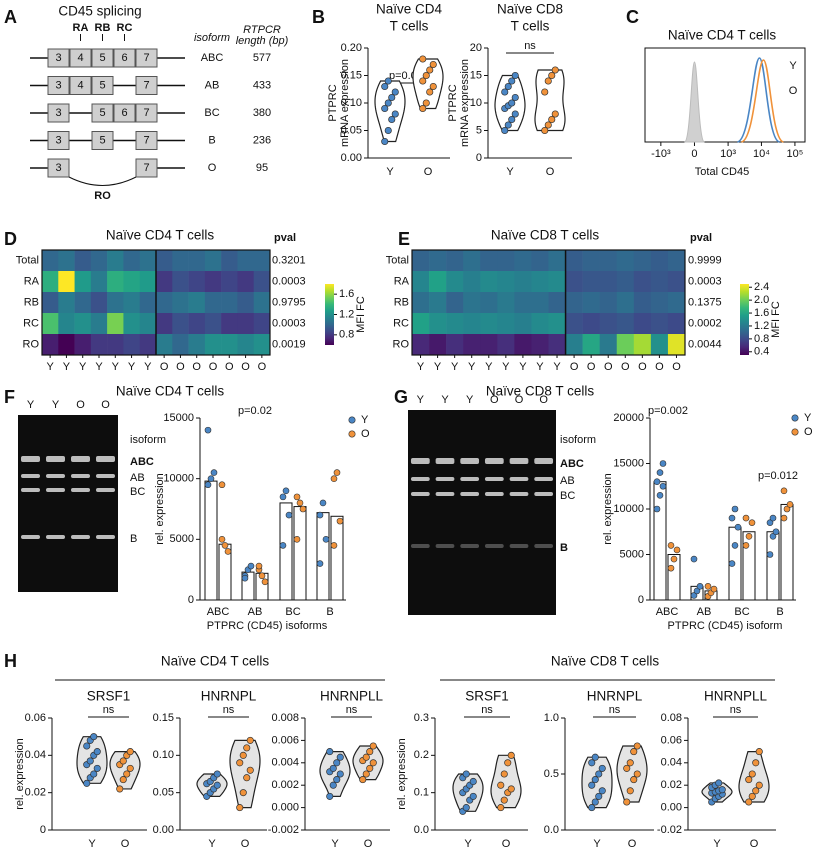 The width and height of the screenshot is (816, 849). I want to click on y-tick-label: 0.06, so click(35, 718).